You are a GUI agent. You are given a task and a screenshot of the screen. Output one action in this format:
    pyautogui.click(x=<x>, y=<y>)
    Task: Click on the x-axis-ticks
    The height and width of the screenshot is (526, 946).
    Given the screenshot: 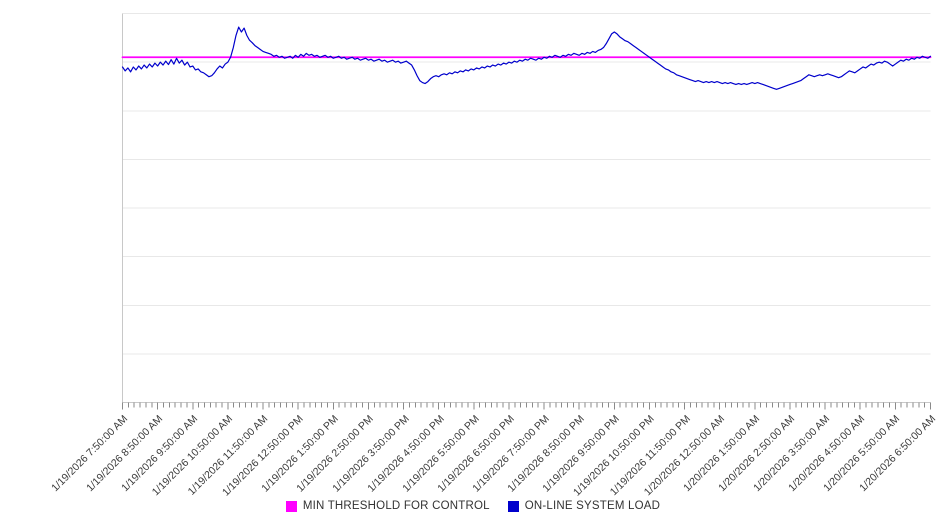 What is the action you would take?
    pyautogui.click(x=526, y=406)
    